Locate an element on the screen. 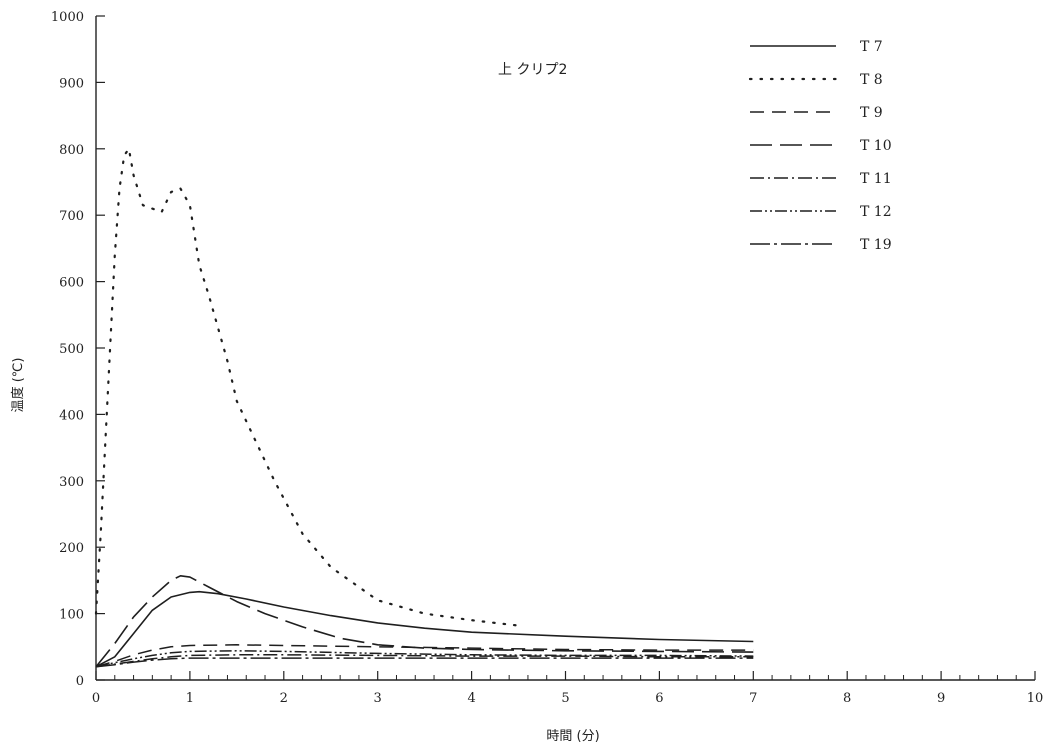 This screenshot has height=746, width=1055. legend-label: T 8 is located at coordinates (871, 80).